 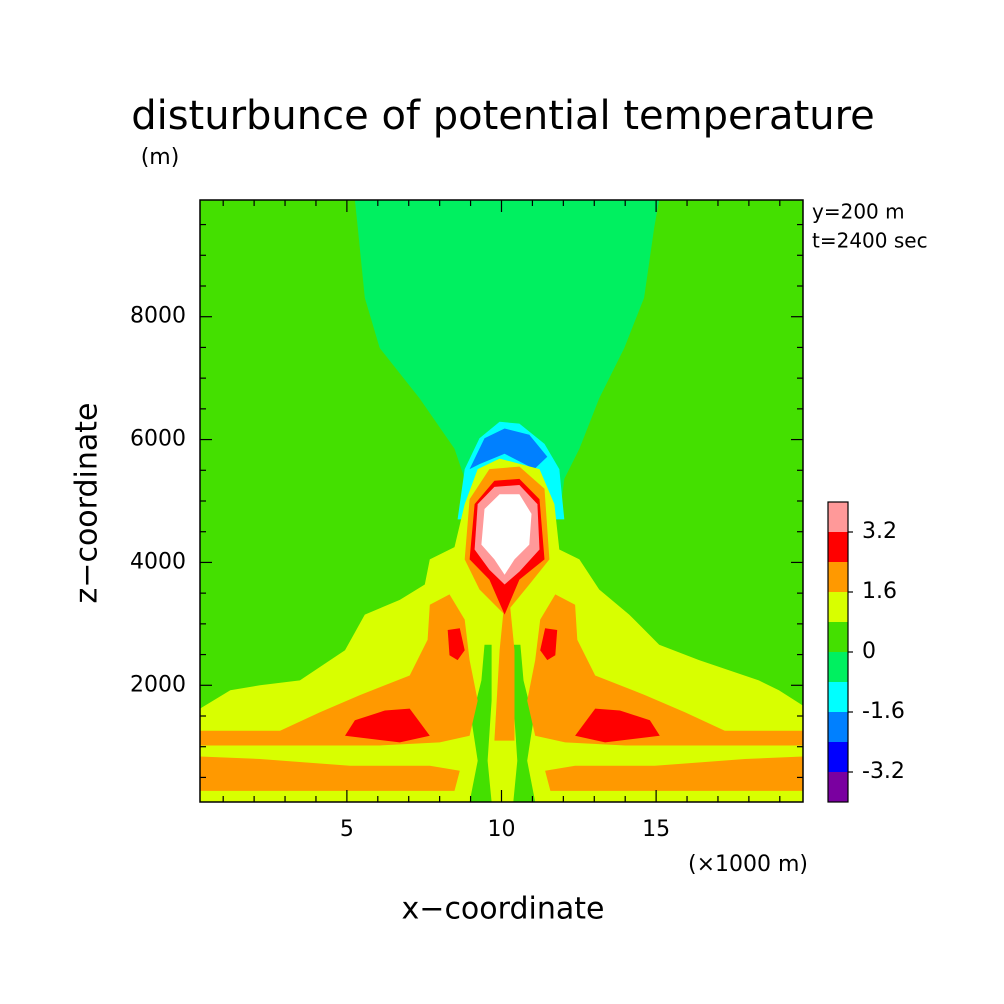 What do you see at coordinates (158, 684) in the screenshot?
I see `y-tick-label: 2000` at bounding box center [158, 684].